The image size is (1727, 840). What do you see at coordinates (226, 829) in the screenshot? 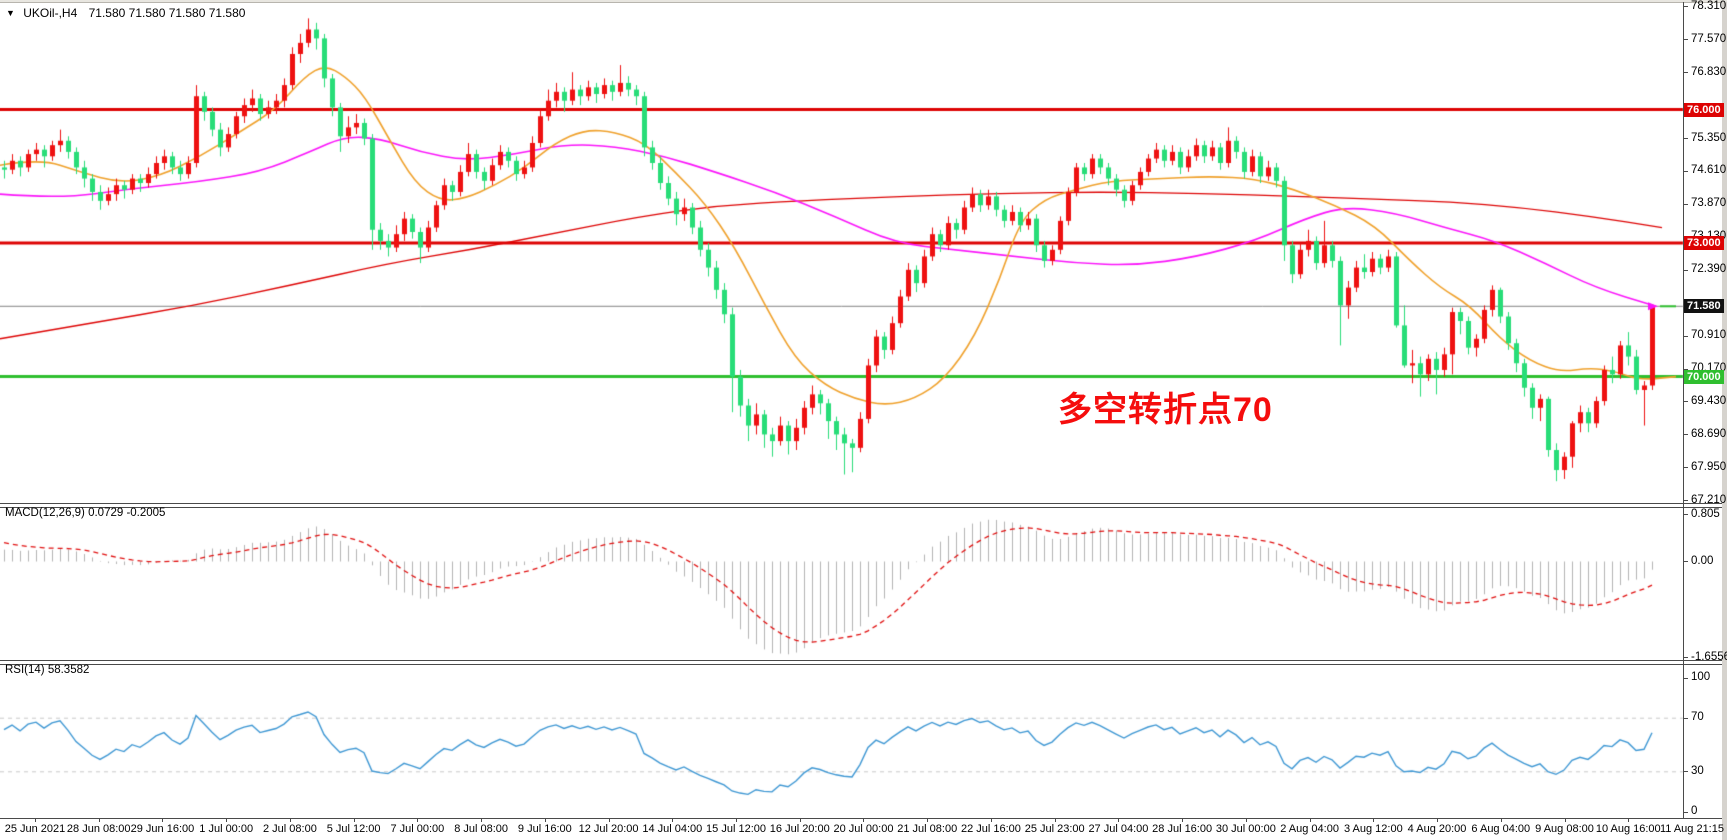
I see `time-axis-label: 1 Jul 00:00` at bounding box center [226, 829].